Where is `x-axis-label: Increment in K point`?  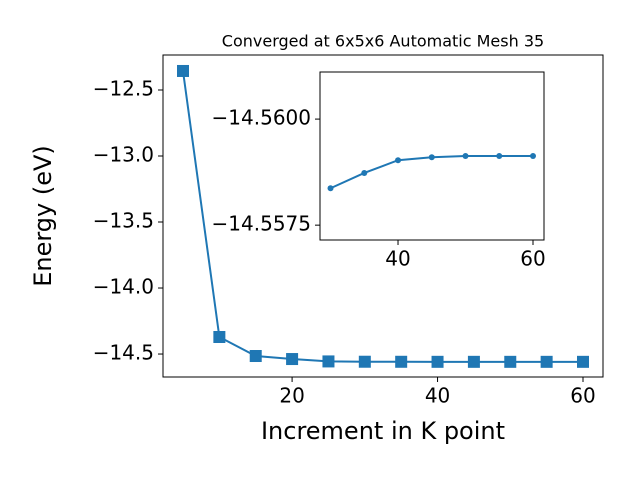 x-axis-label: Increment in K point is located at coordinates (383, 431).